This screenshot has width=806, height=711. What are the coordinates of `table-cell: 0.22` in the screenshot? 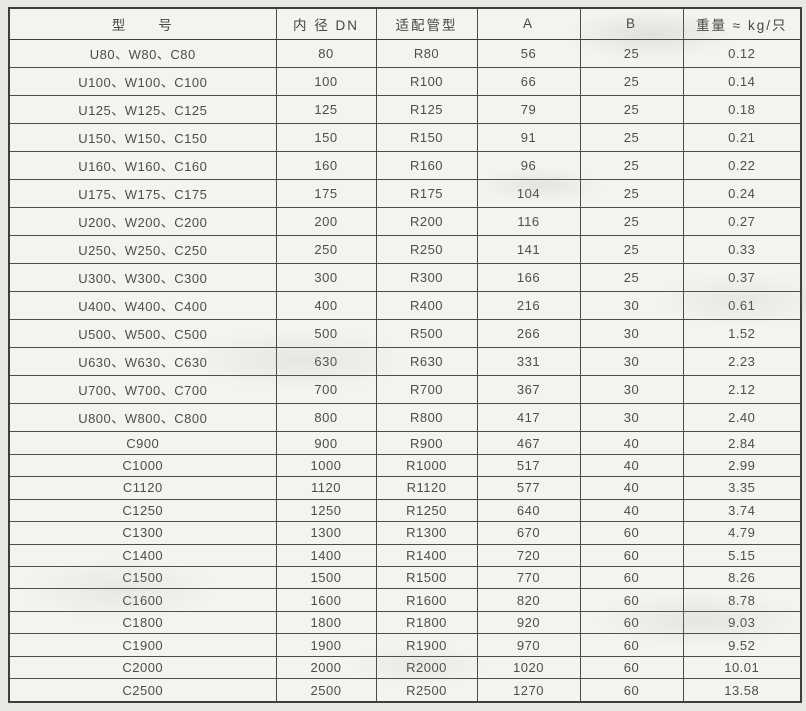 It's located at (742, 165).